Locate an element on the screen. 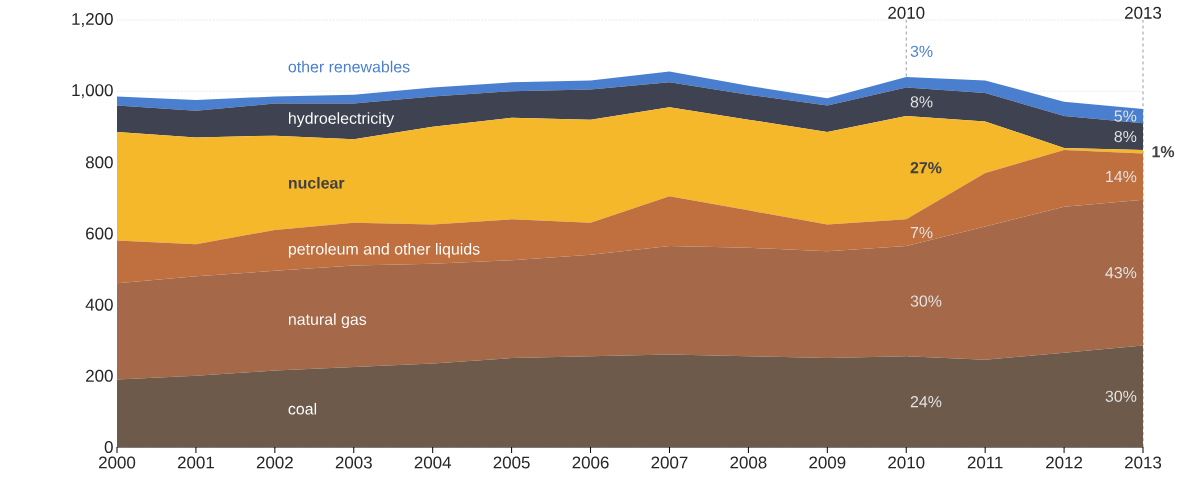 This screenshot has height=491, width=1189. y-tick-label: 200 is located at coordinates (99, 375).